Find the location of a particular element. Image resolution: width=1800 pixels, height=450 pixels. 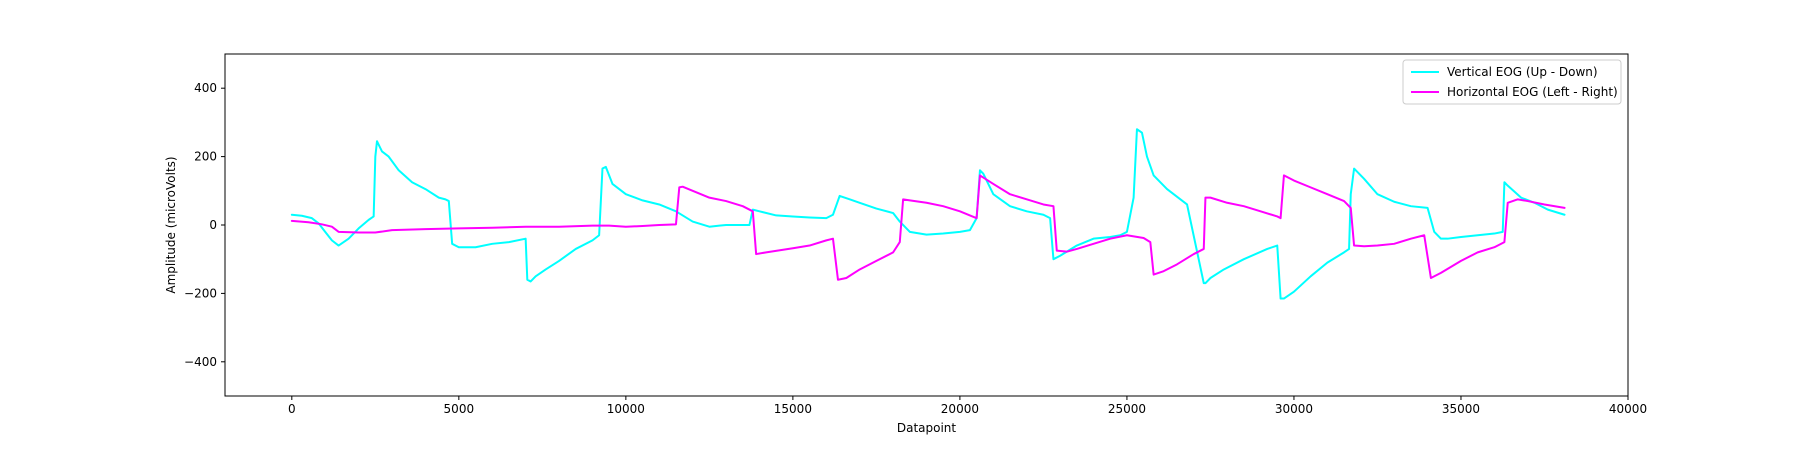

y-tick-label: −400 is located at coordinates (200, 362).